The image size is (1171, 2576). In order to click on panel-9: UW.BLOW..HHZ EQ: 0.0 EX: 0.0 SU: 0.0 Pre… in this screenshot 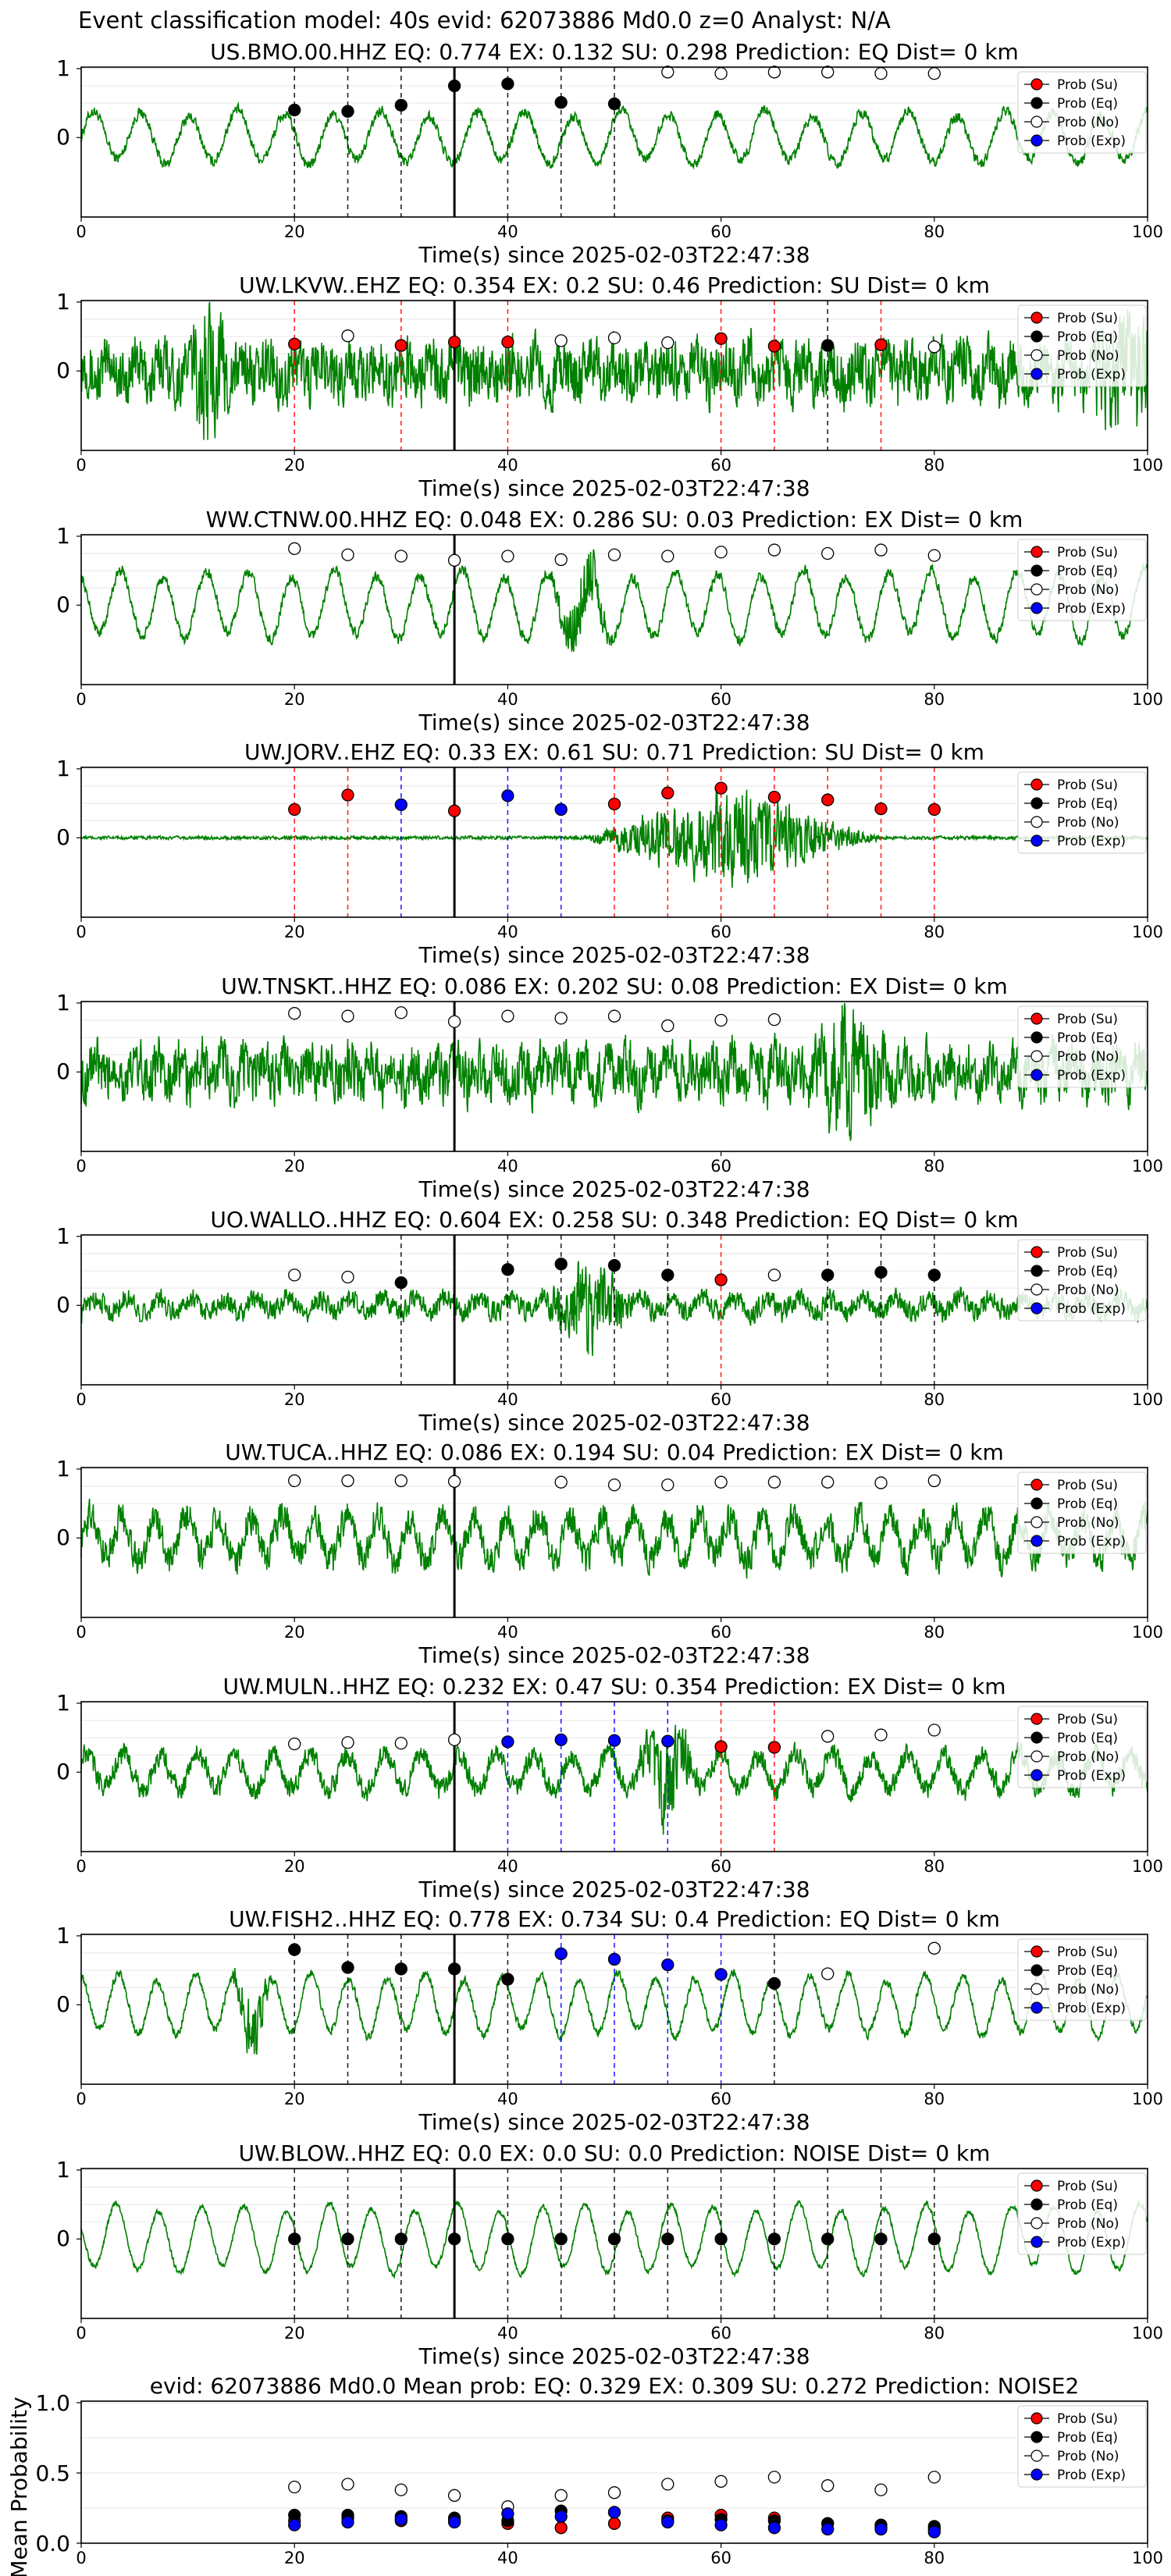, I will do `click(609, 2254)`.